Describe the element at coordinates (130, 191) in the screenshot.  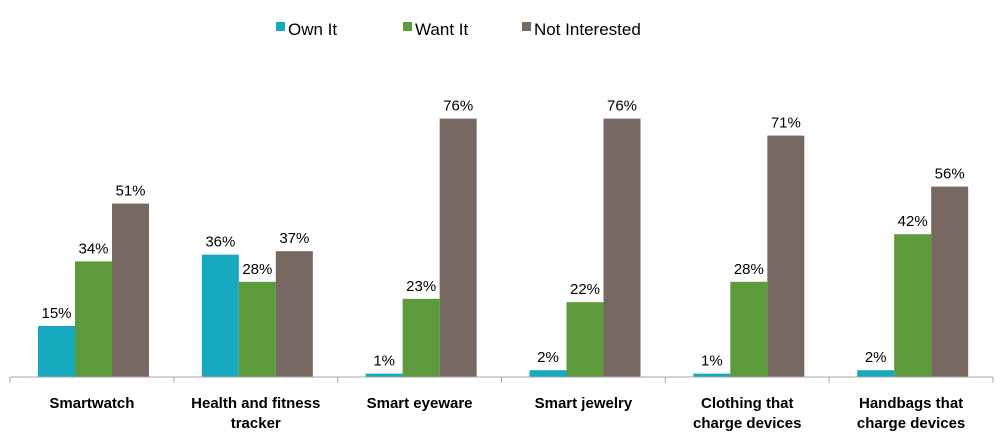
I see `data-label-1-3: 51%` at that location.